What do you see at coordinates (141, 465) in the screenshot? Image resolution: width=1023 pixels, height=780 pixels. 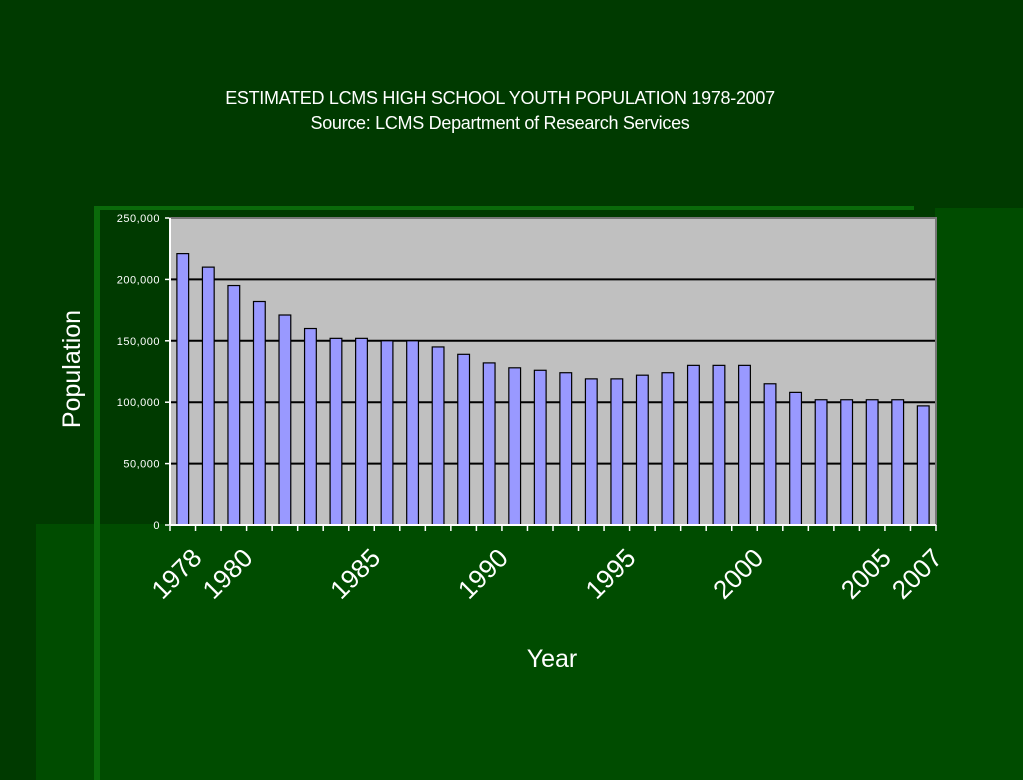 I see `y-tick-label: 50,000` at bounding box center [141, 465].